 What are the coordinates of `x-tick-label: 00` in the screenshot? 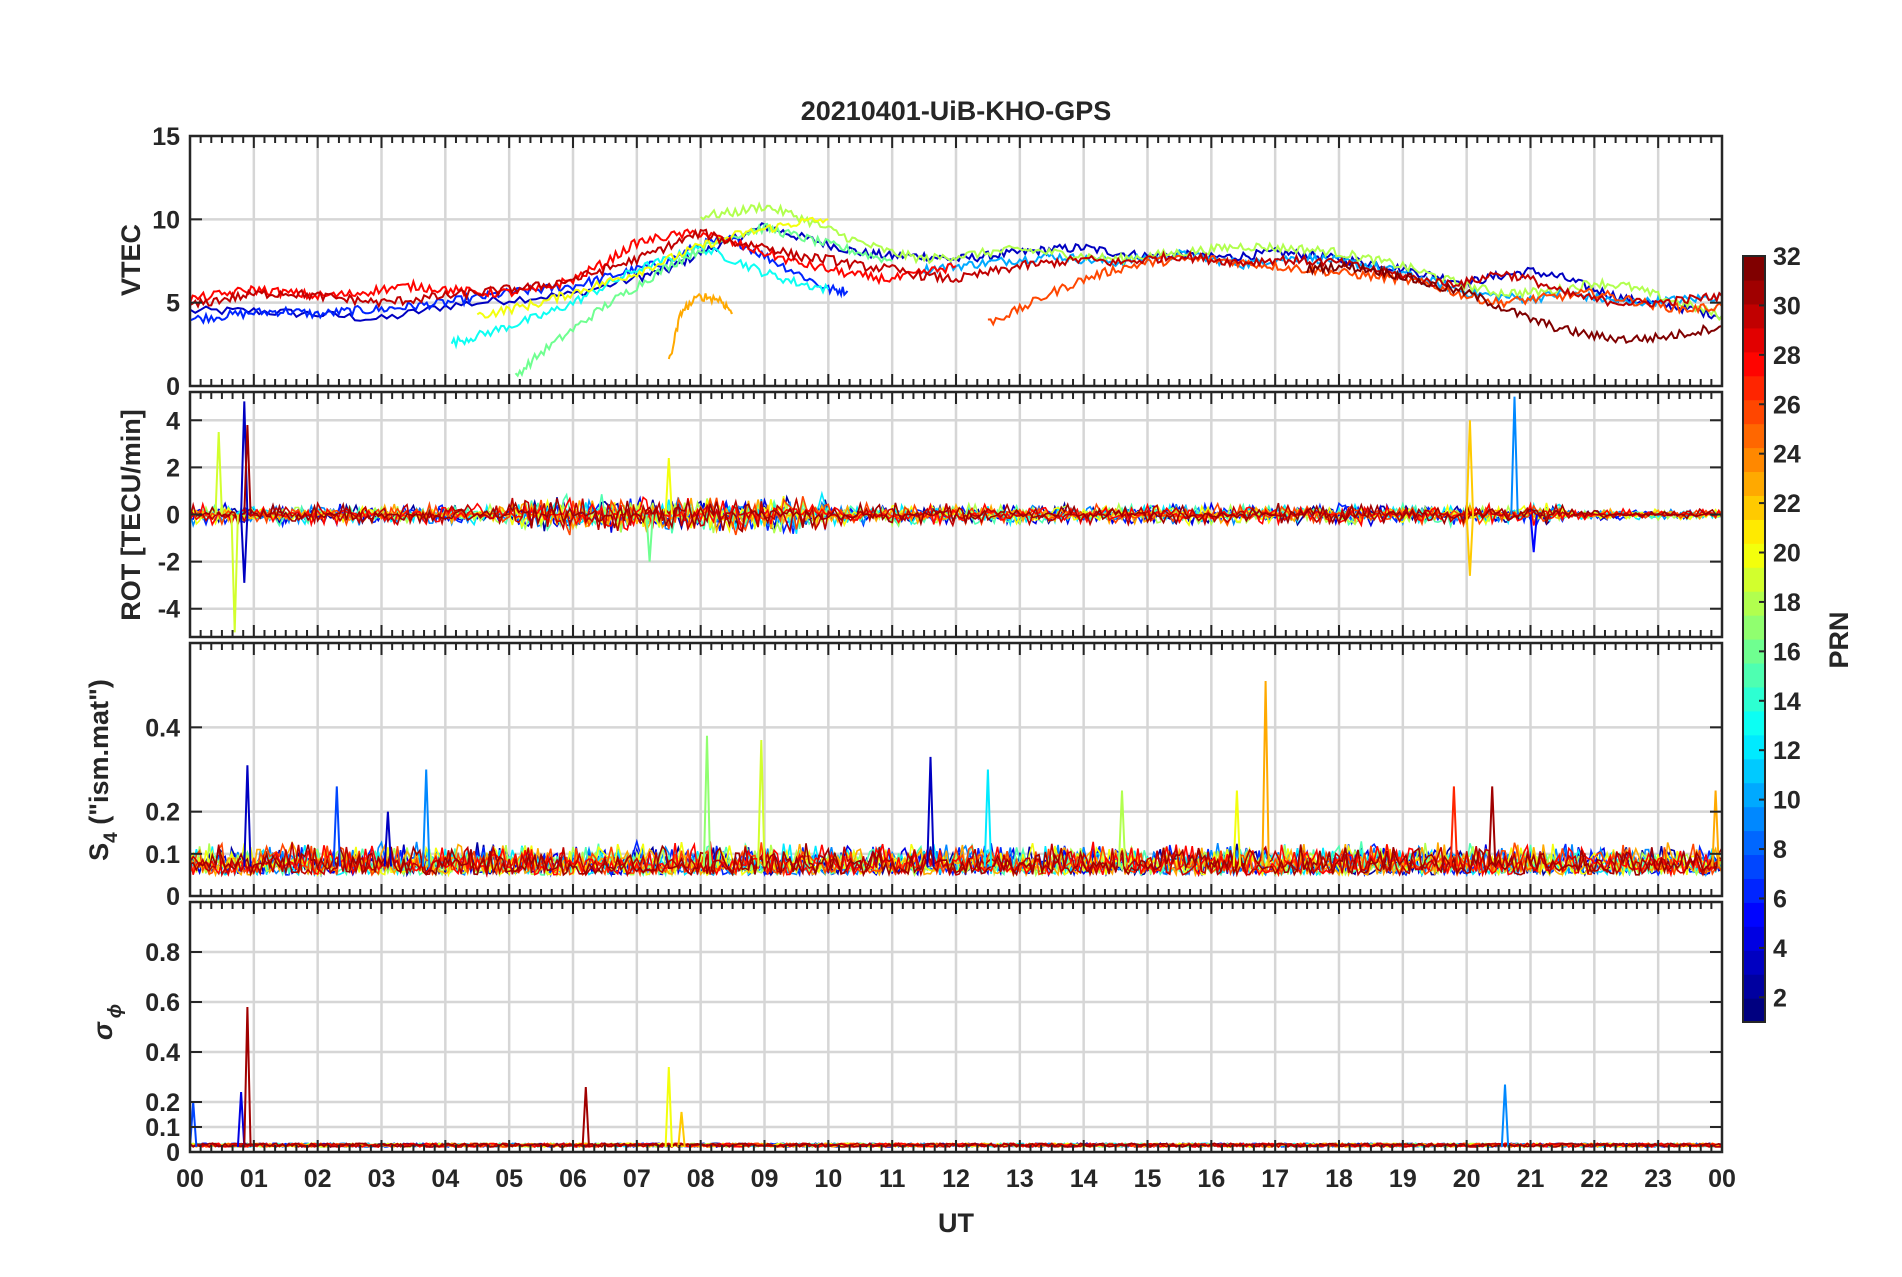 It's located at (1722, 1179).